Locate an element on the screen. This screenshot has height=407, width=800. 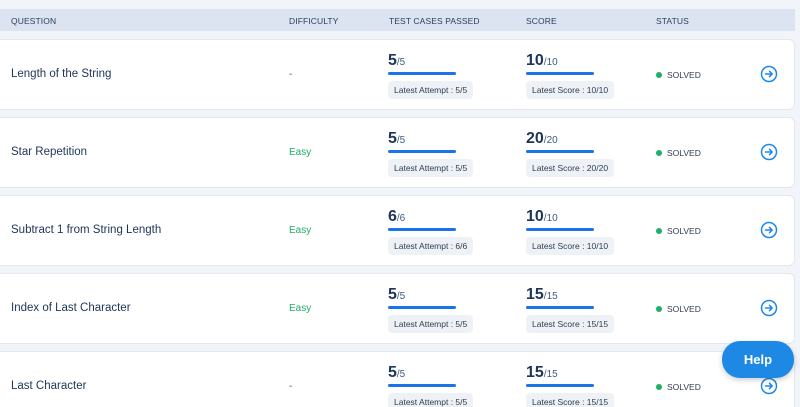
help-button: Help is located at coordinates (758, 359).